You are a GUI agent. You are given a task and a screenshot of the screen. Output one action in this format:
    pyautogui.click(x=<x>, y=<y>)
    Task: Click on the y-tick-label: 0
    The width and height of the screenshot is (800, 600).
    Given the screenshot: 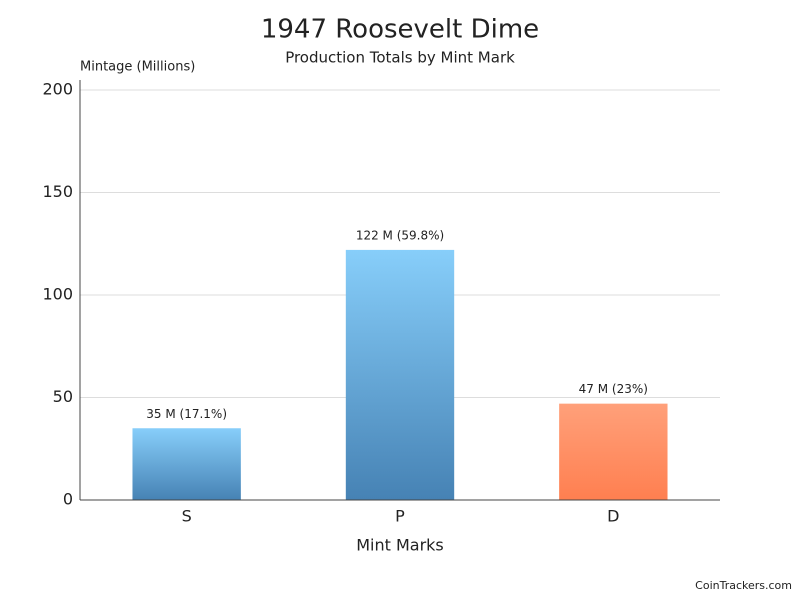 What is the action you would take?
    pyautogui.click(x=68, y=499)
    